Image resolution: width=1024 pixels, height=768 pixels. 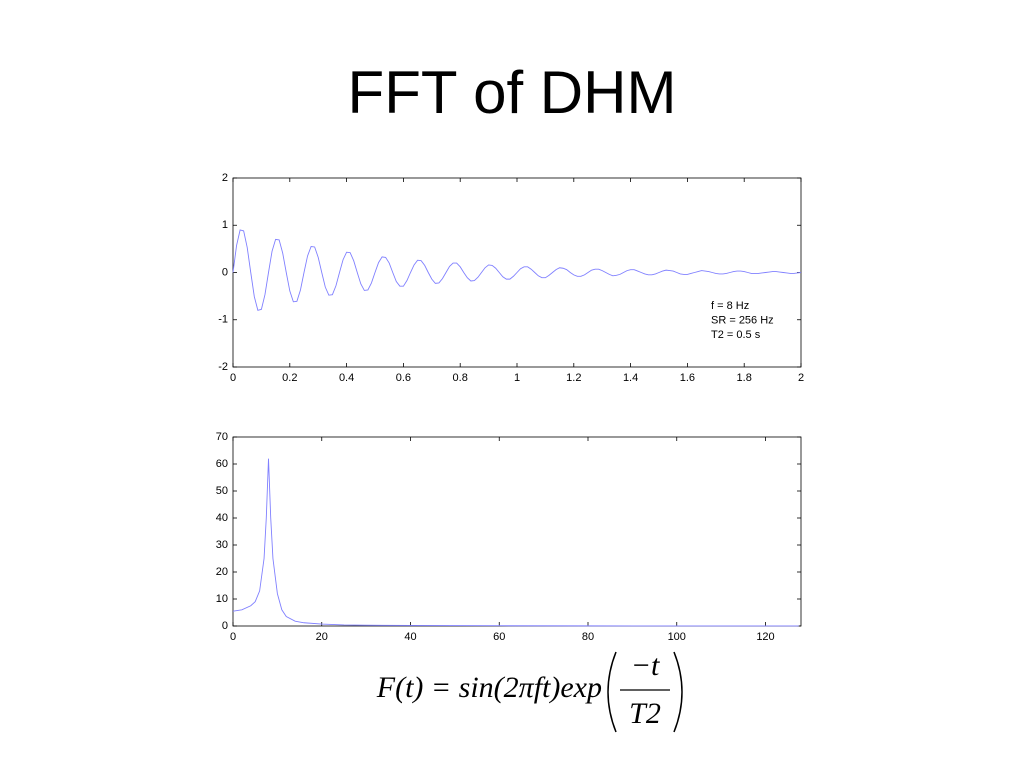 I want to click on x-tick-label: 2, so click(x=801, y=378).